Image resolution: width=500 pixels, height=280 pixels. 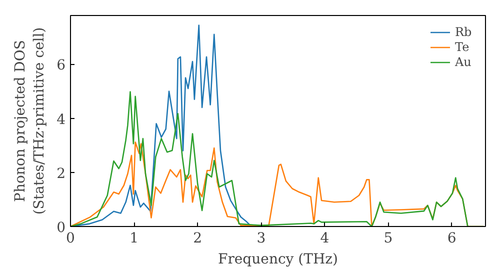 What do you see at coordinates (197, 238) in the screenshot?
I see `x-tick-label: 2` at bounding box center [197, 238].